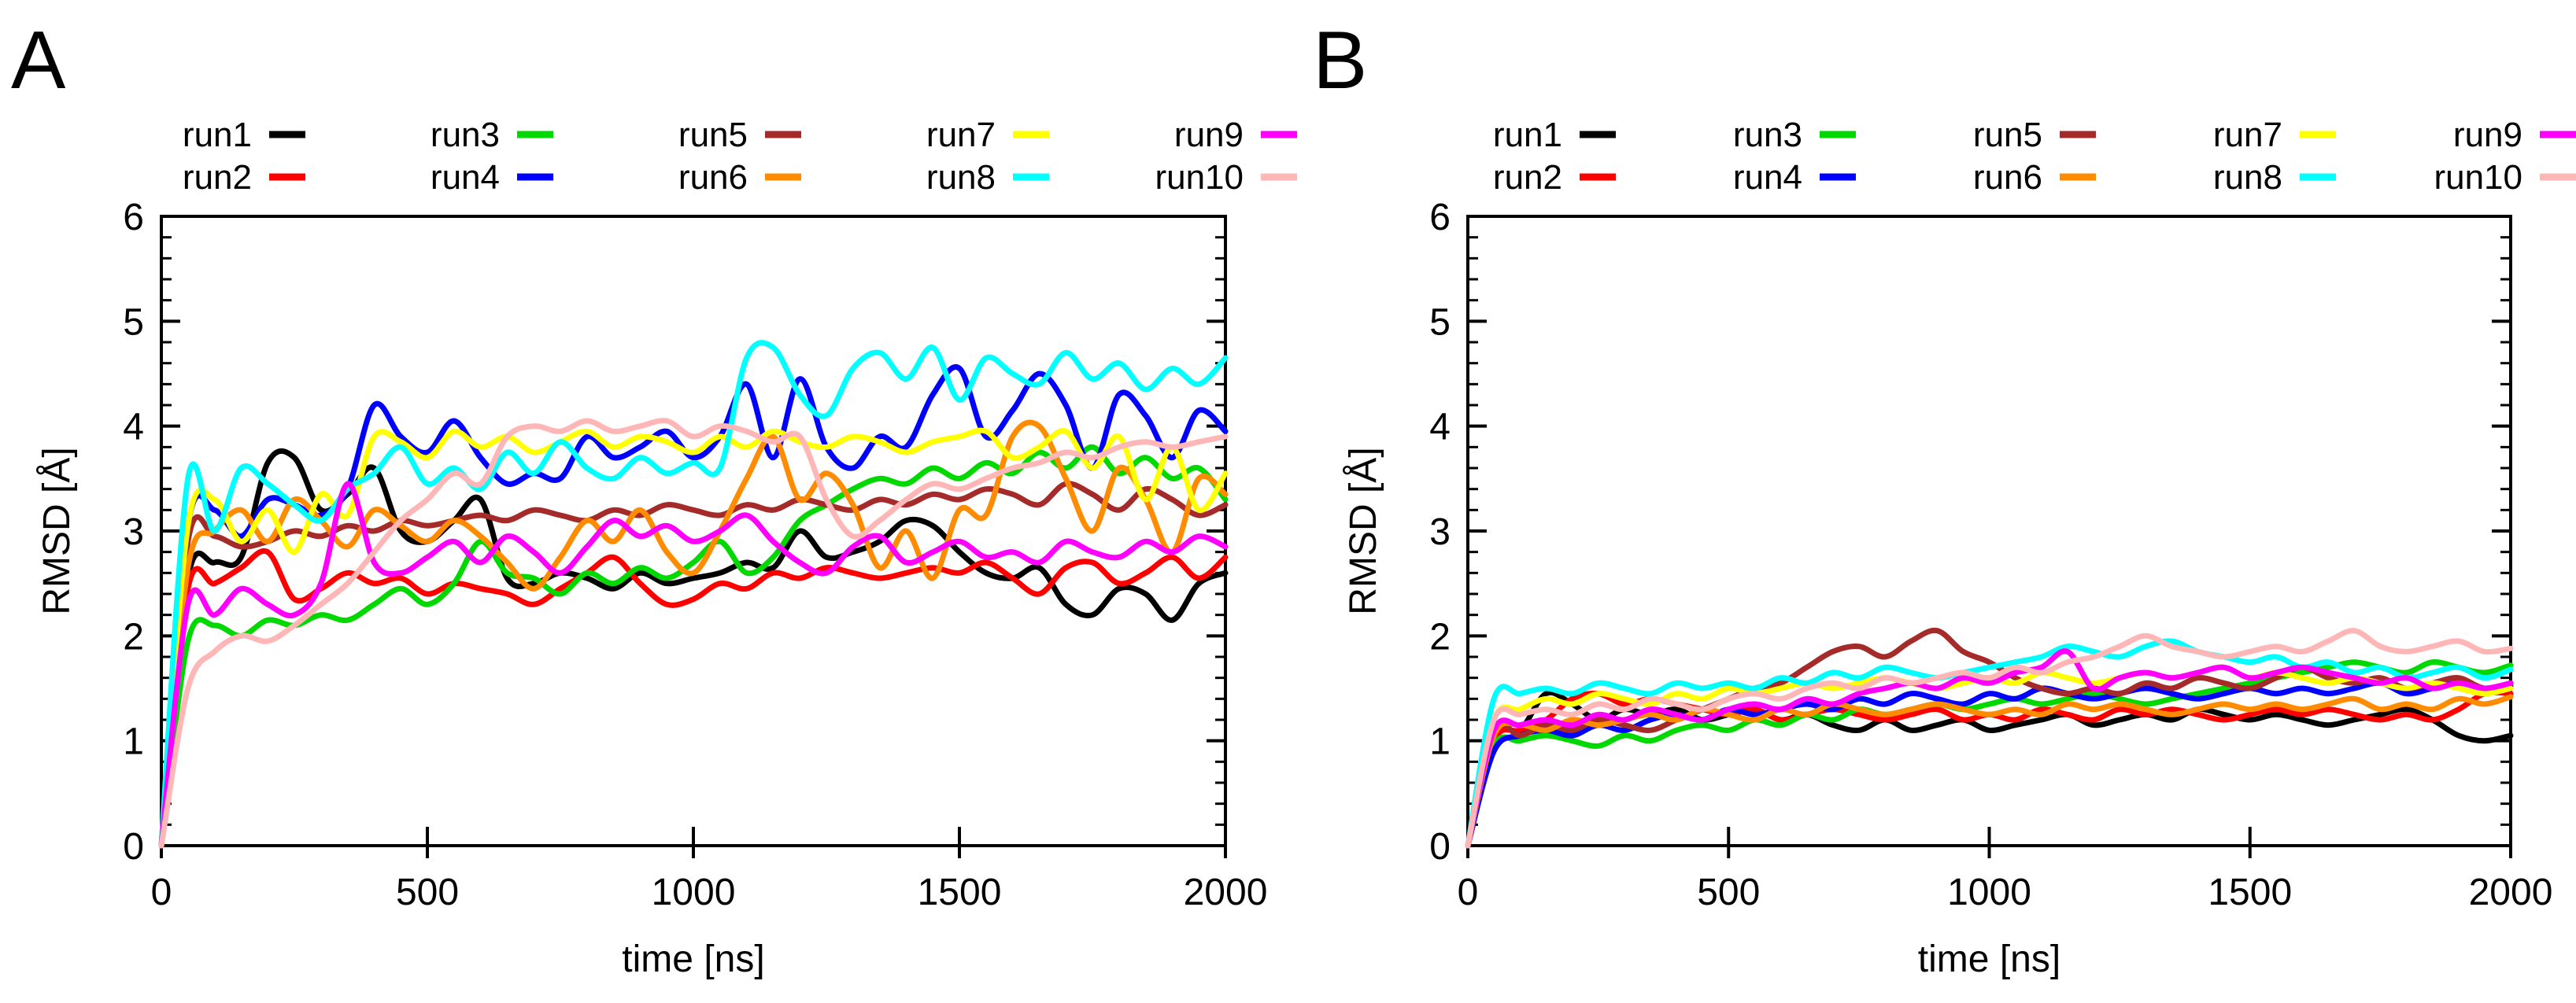 This screenshot has height=1003, width=2576. I want to click on series-line-run5, so click(1989, 738).